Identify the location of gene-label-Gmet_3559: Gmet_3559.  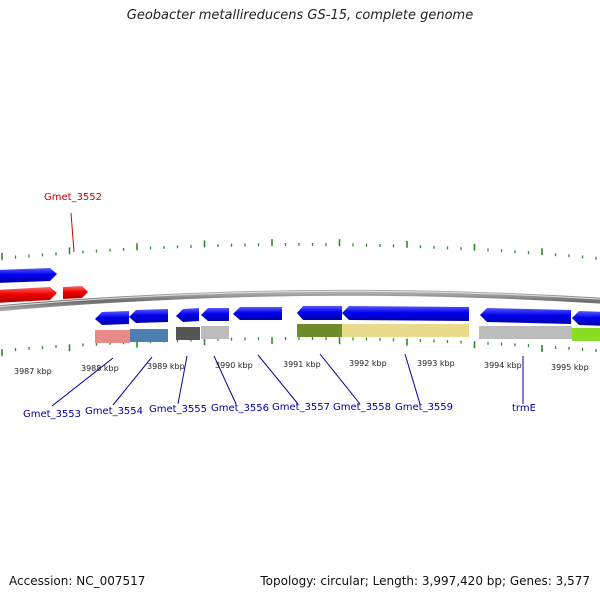
(424, 407).